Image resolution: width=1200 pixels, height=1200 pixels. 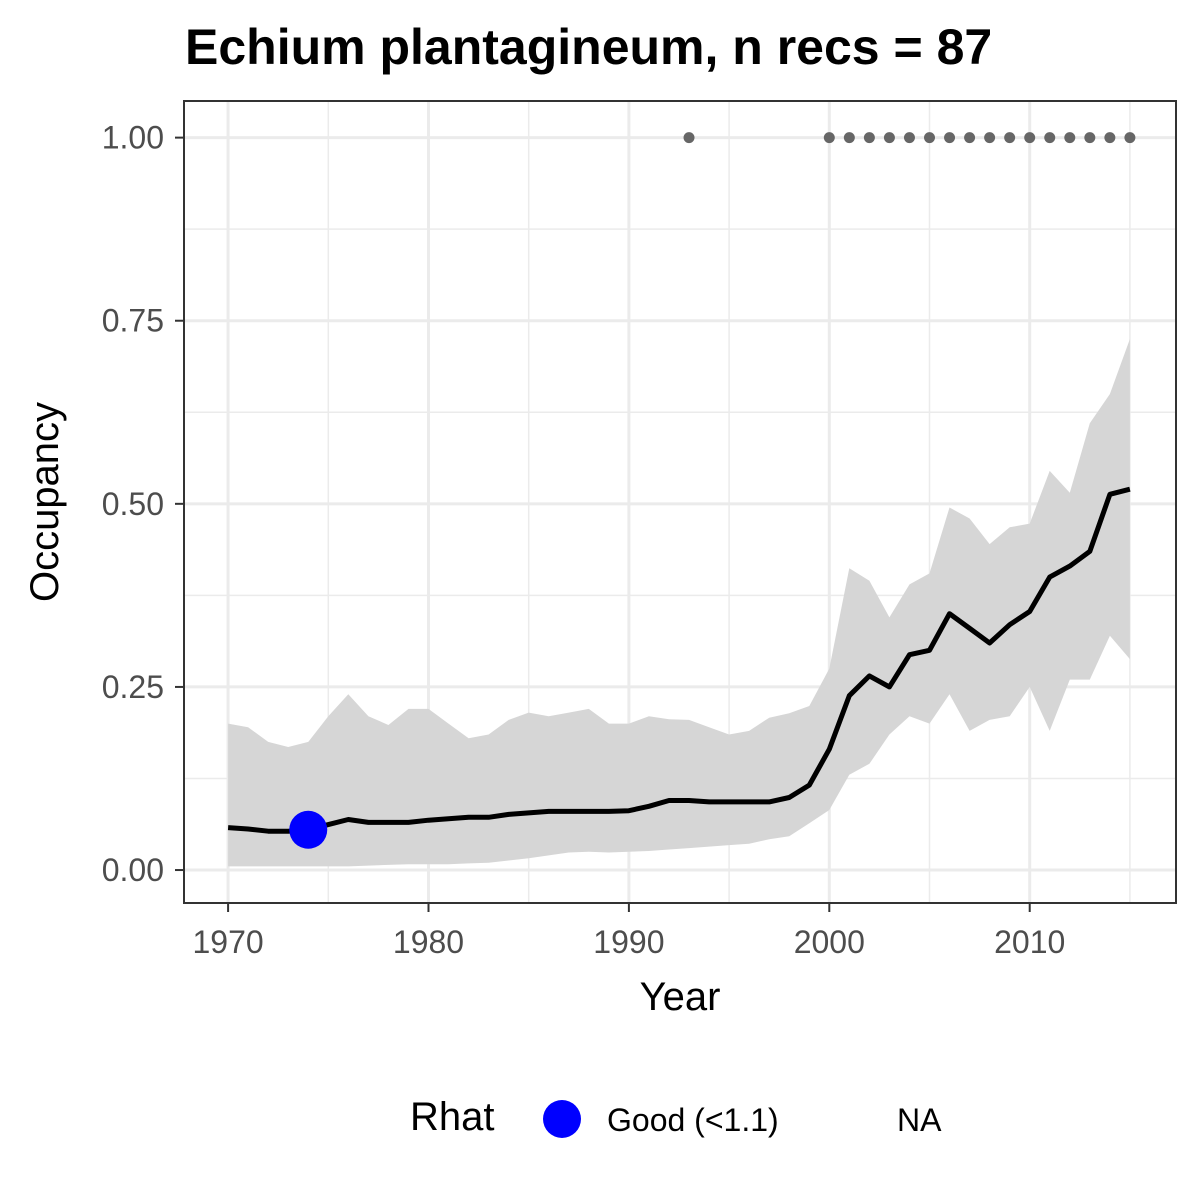 What do you see at coordinates (562, 1119) in the screenshot?
I see `legend-good-marker` at bounding box center [562, 1119].